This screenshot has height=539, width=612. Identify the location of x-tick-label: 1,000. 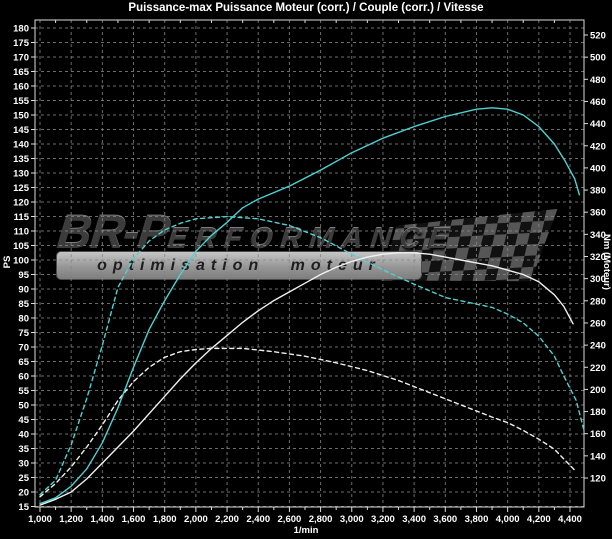
(40, 519).